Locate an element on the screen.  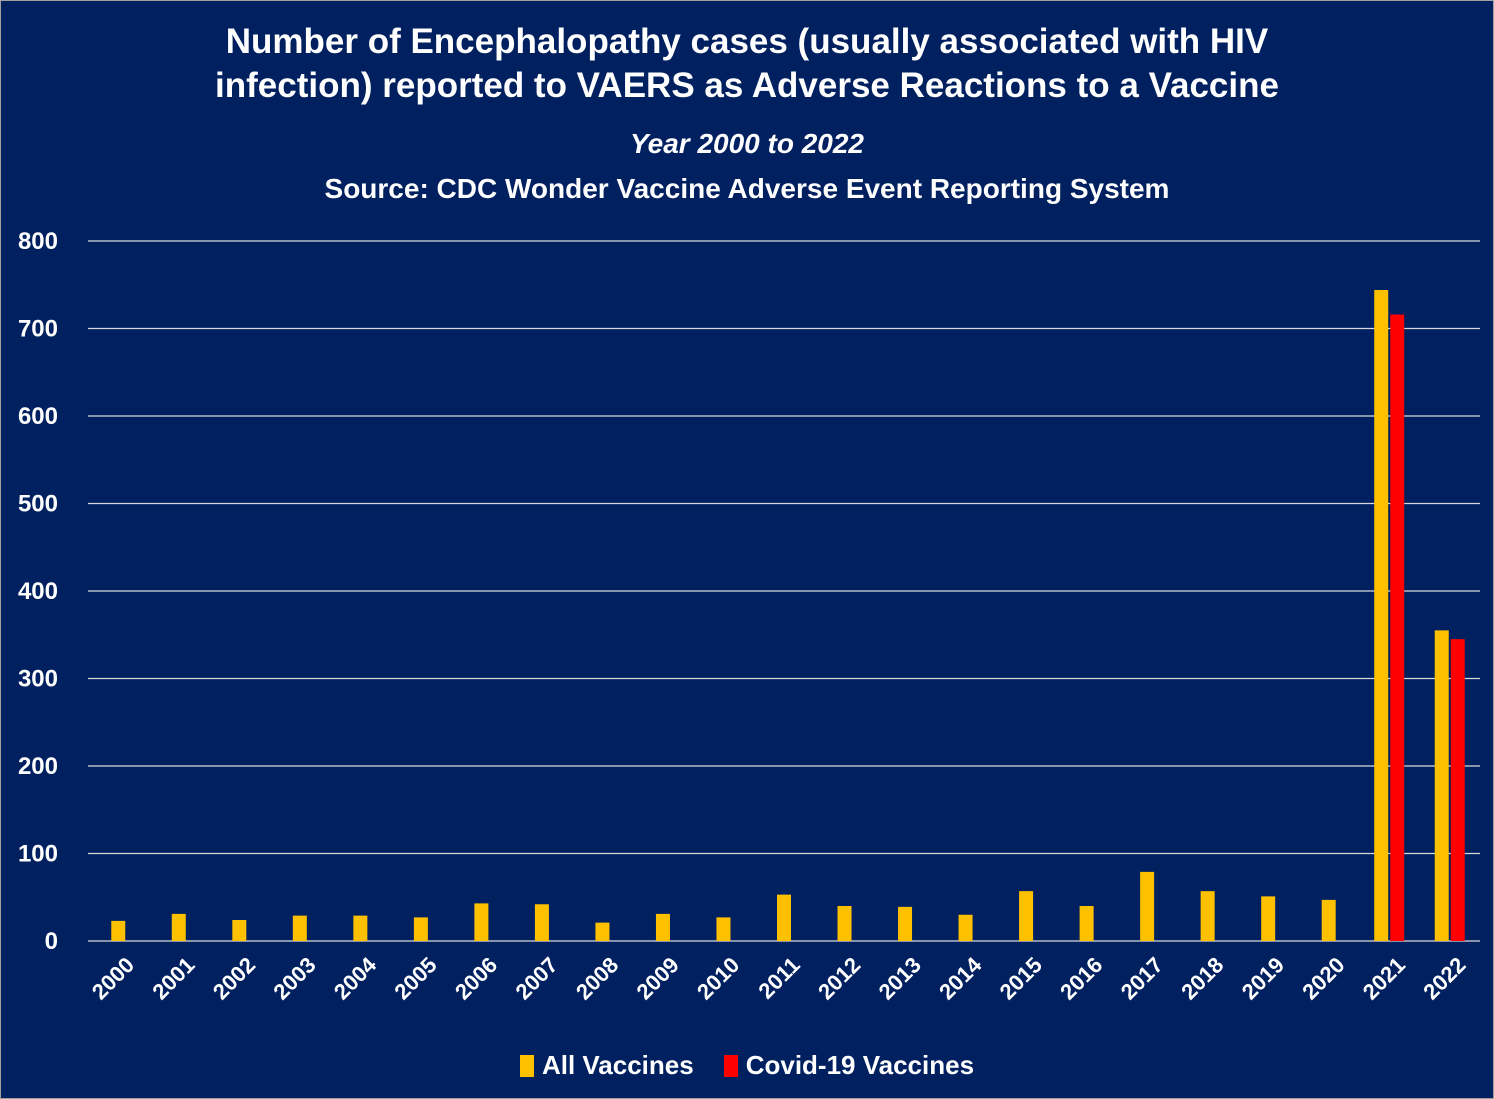
x-tick-label: 2012 is located at coordinates (839, 978).